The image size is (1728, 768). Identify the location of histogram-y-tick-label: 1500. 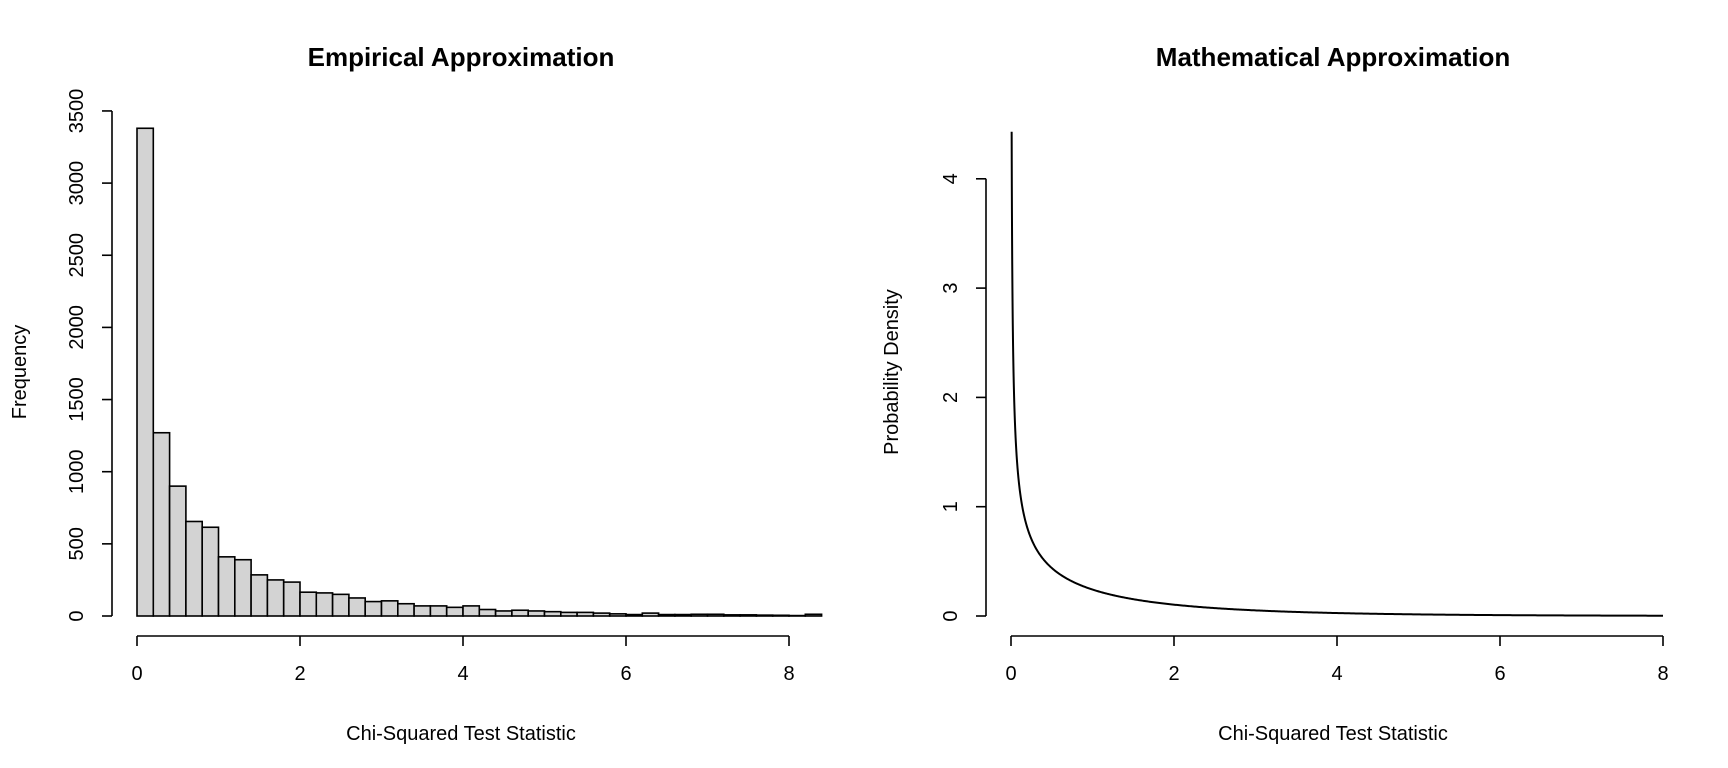
(77, 399).